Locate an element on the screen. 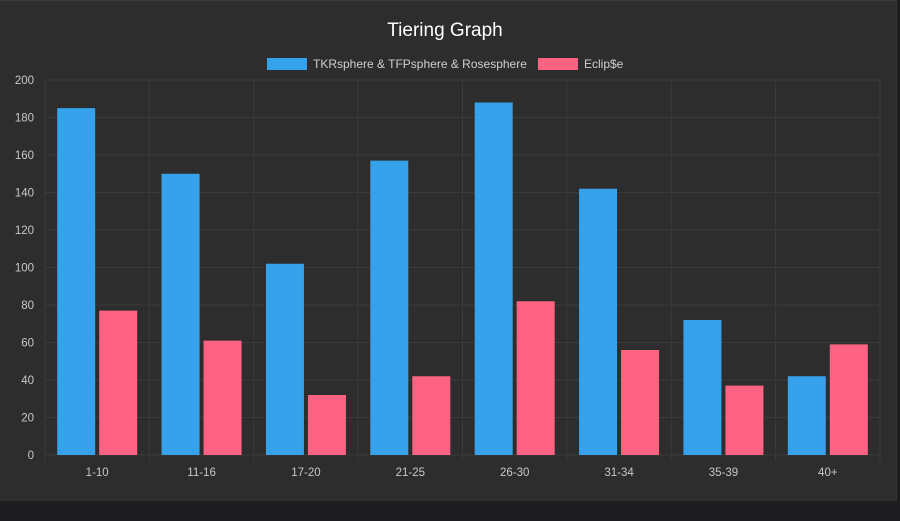 This screenshot has height=521, width=900. legend-label-series-2: Eclip$e is located at coordinates (604, 64).